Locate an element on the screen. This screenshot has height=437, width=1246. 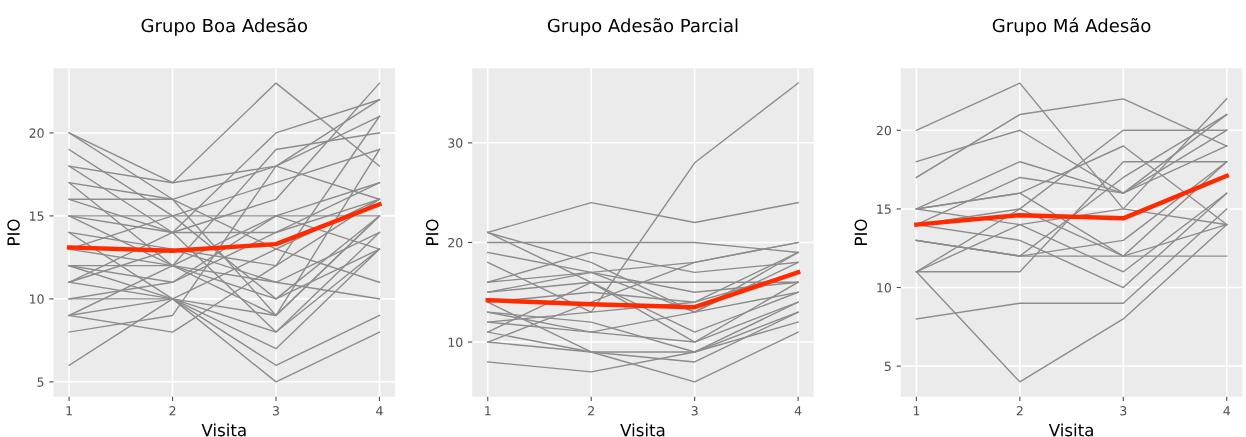
y-tick-label: 30 is located at coordinates (455, 143).